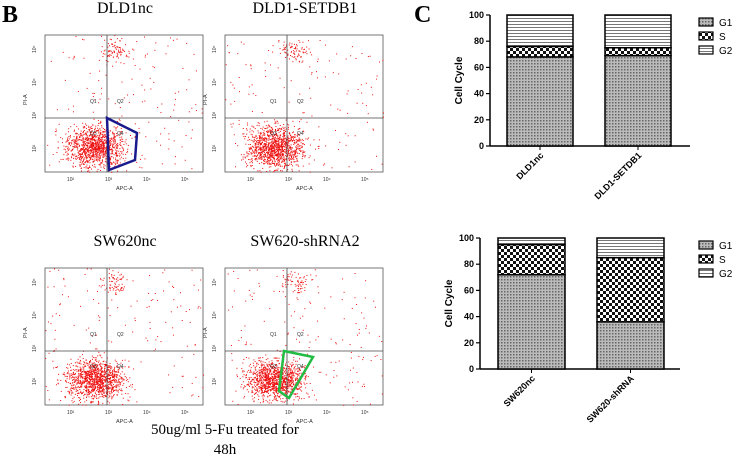 The width and height of the screenshot is (742, 460). Describe the element at coordinates (35, 115) in the screenshot. I see `y-tick-label: 10³` at that location.